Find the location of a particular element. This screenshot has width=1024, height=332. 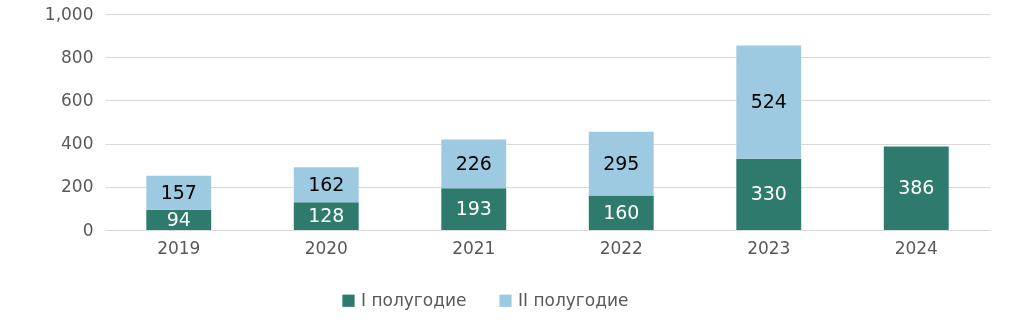

data-label: 162 is located at coordinates (326, 183).